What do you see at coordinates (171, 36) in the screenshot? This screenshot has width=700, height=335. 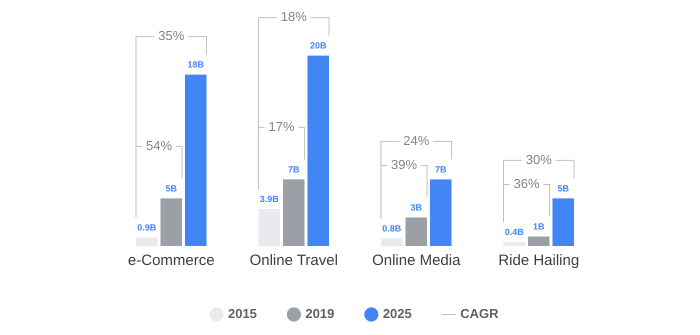 I see `text: 35%` at bounding box center [171, 36].